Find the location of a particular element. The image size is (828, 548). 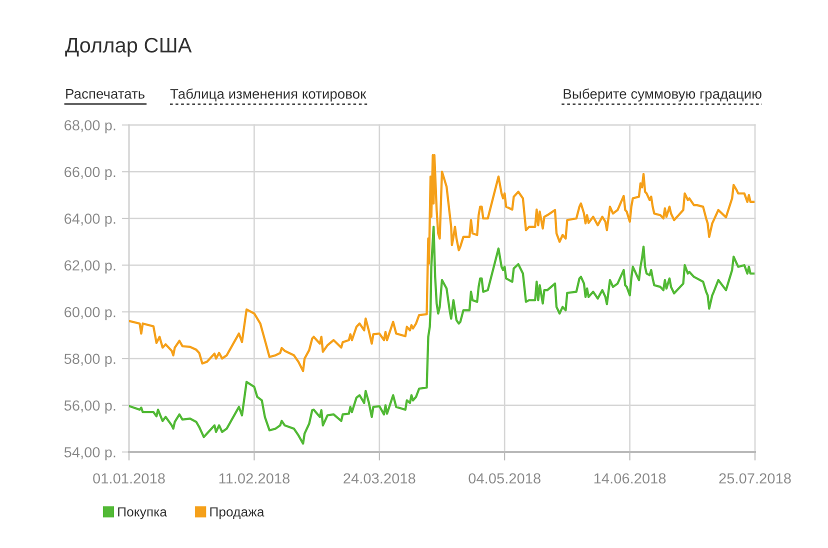

y-tick-label: 54,00 р. is located at coordinates (90, 453).